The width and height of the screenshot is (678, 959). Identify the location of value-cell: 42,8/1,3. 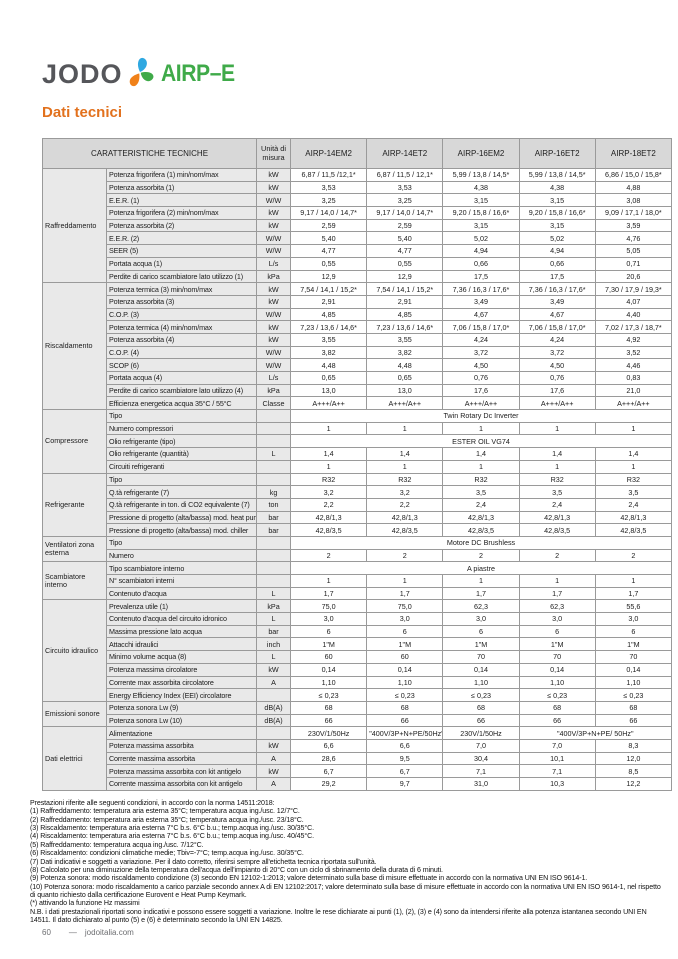
(481, 517).